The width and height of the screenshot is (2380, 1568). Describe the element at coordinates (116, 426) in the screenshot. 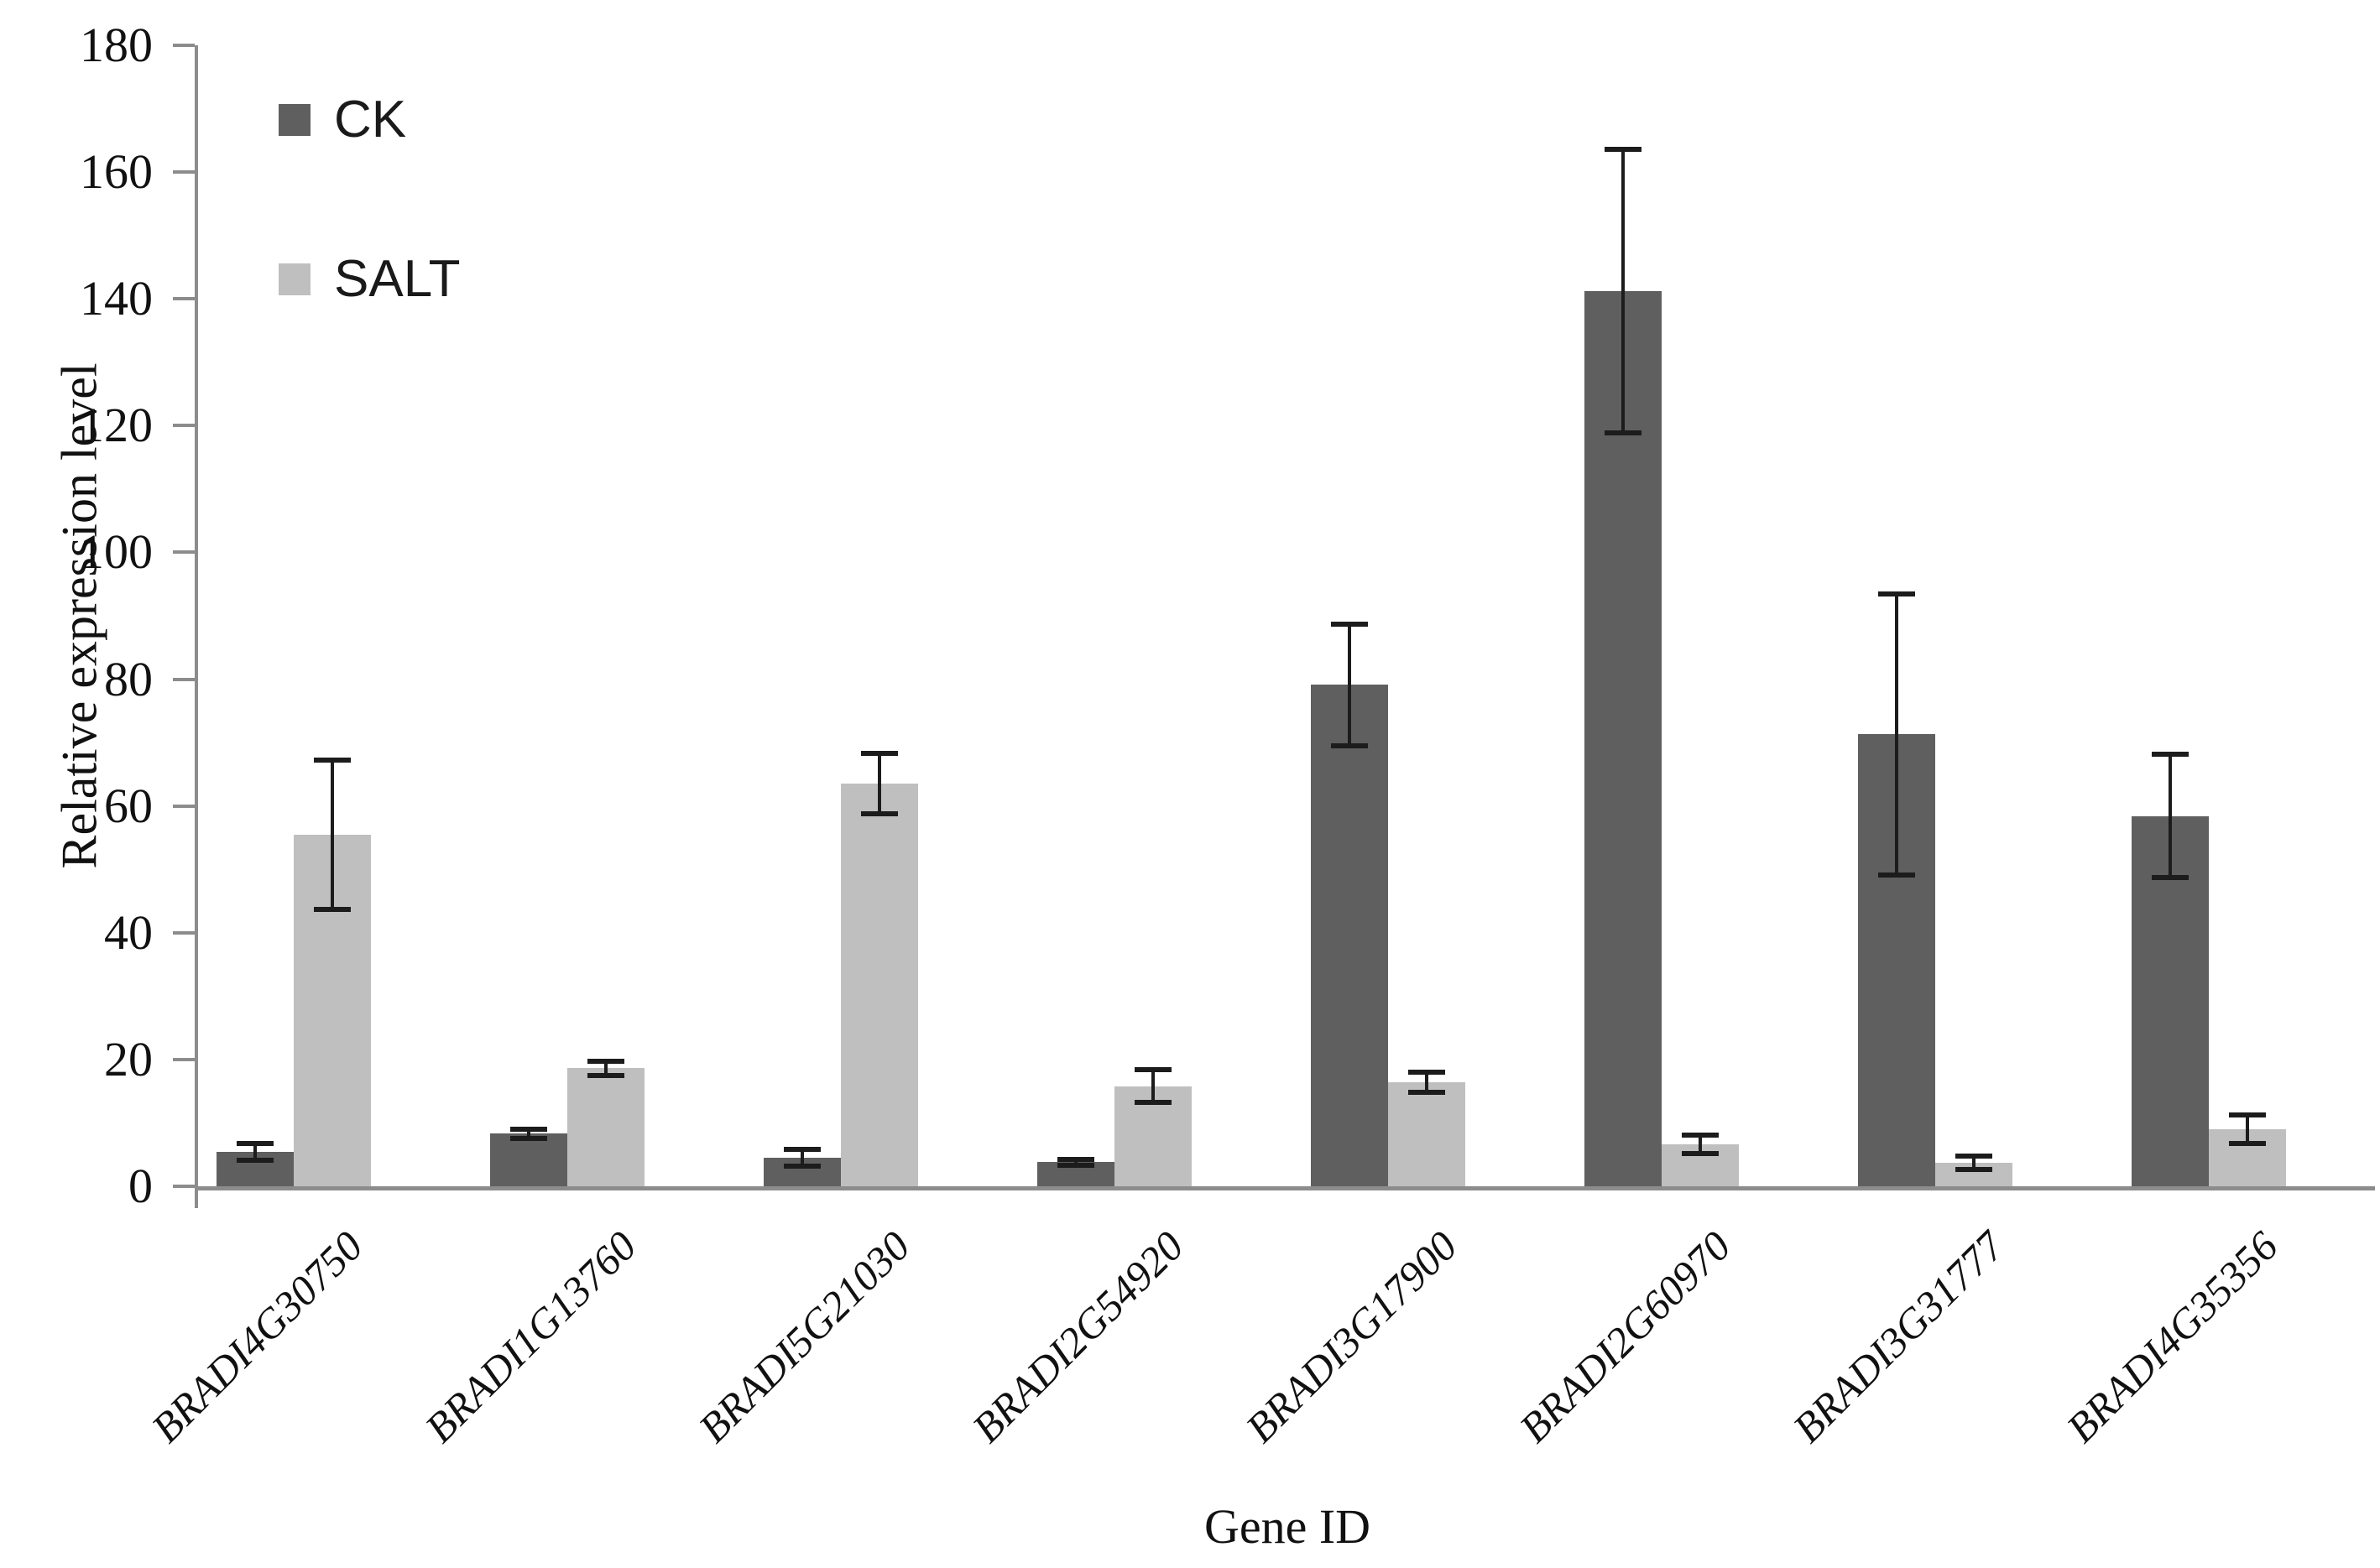

I see `y-tick-label: 120` at that location.